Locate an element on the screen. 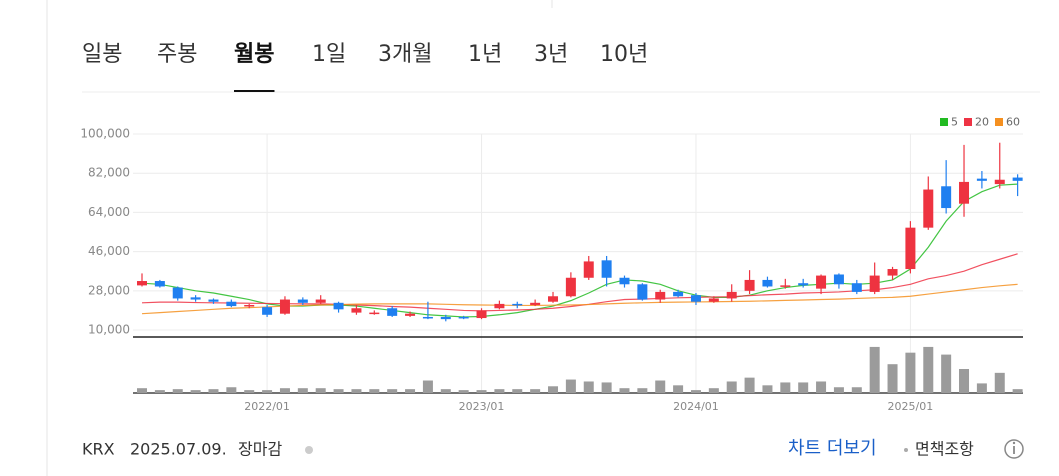 This screenshot has width=1059, height=476. tab: 3년 is located at coordinates (551, 54).